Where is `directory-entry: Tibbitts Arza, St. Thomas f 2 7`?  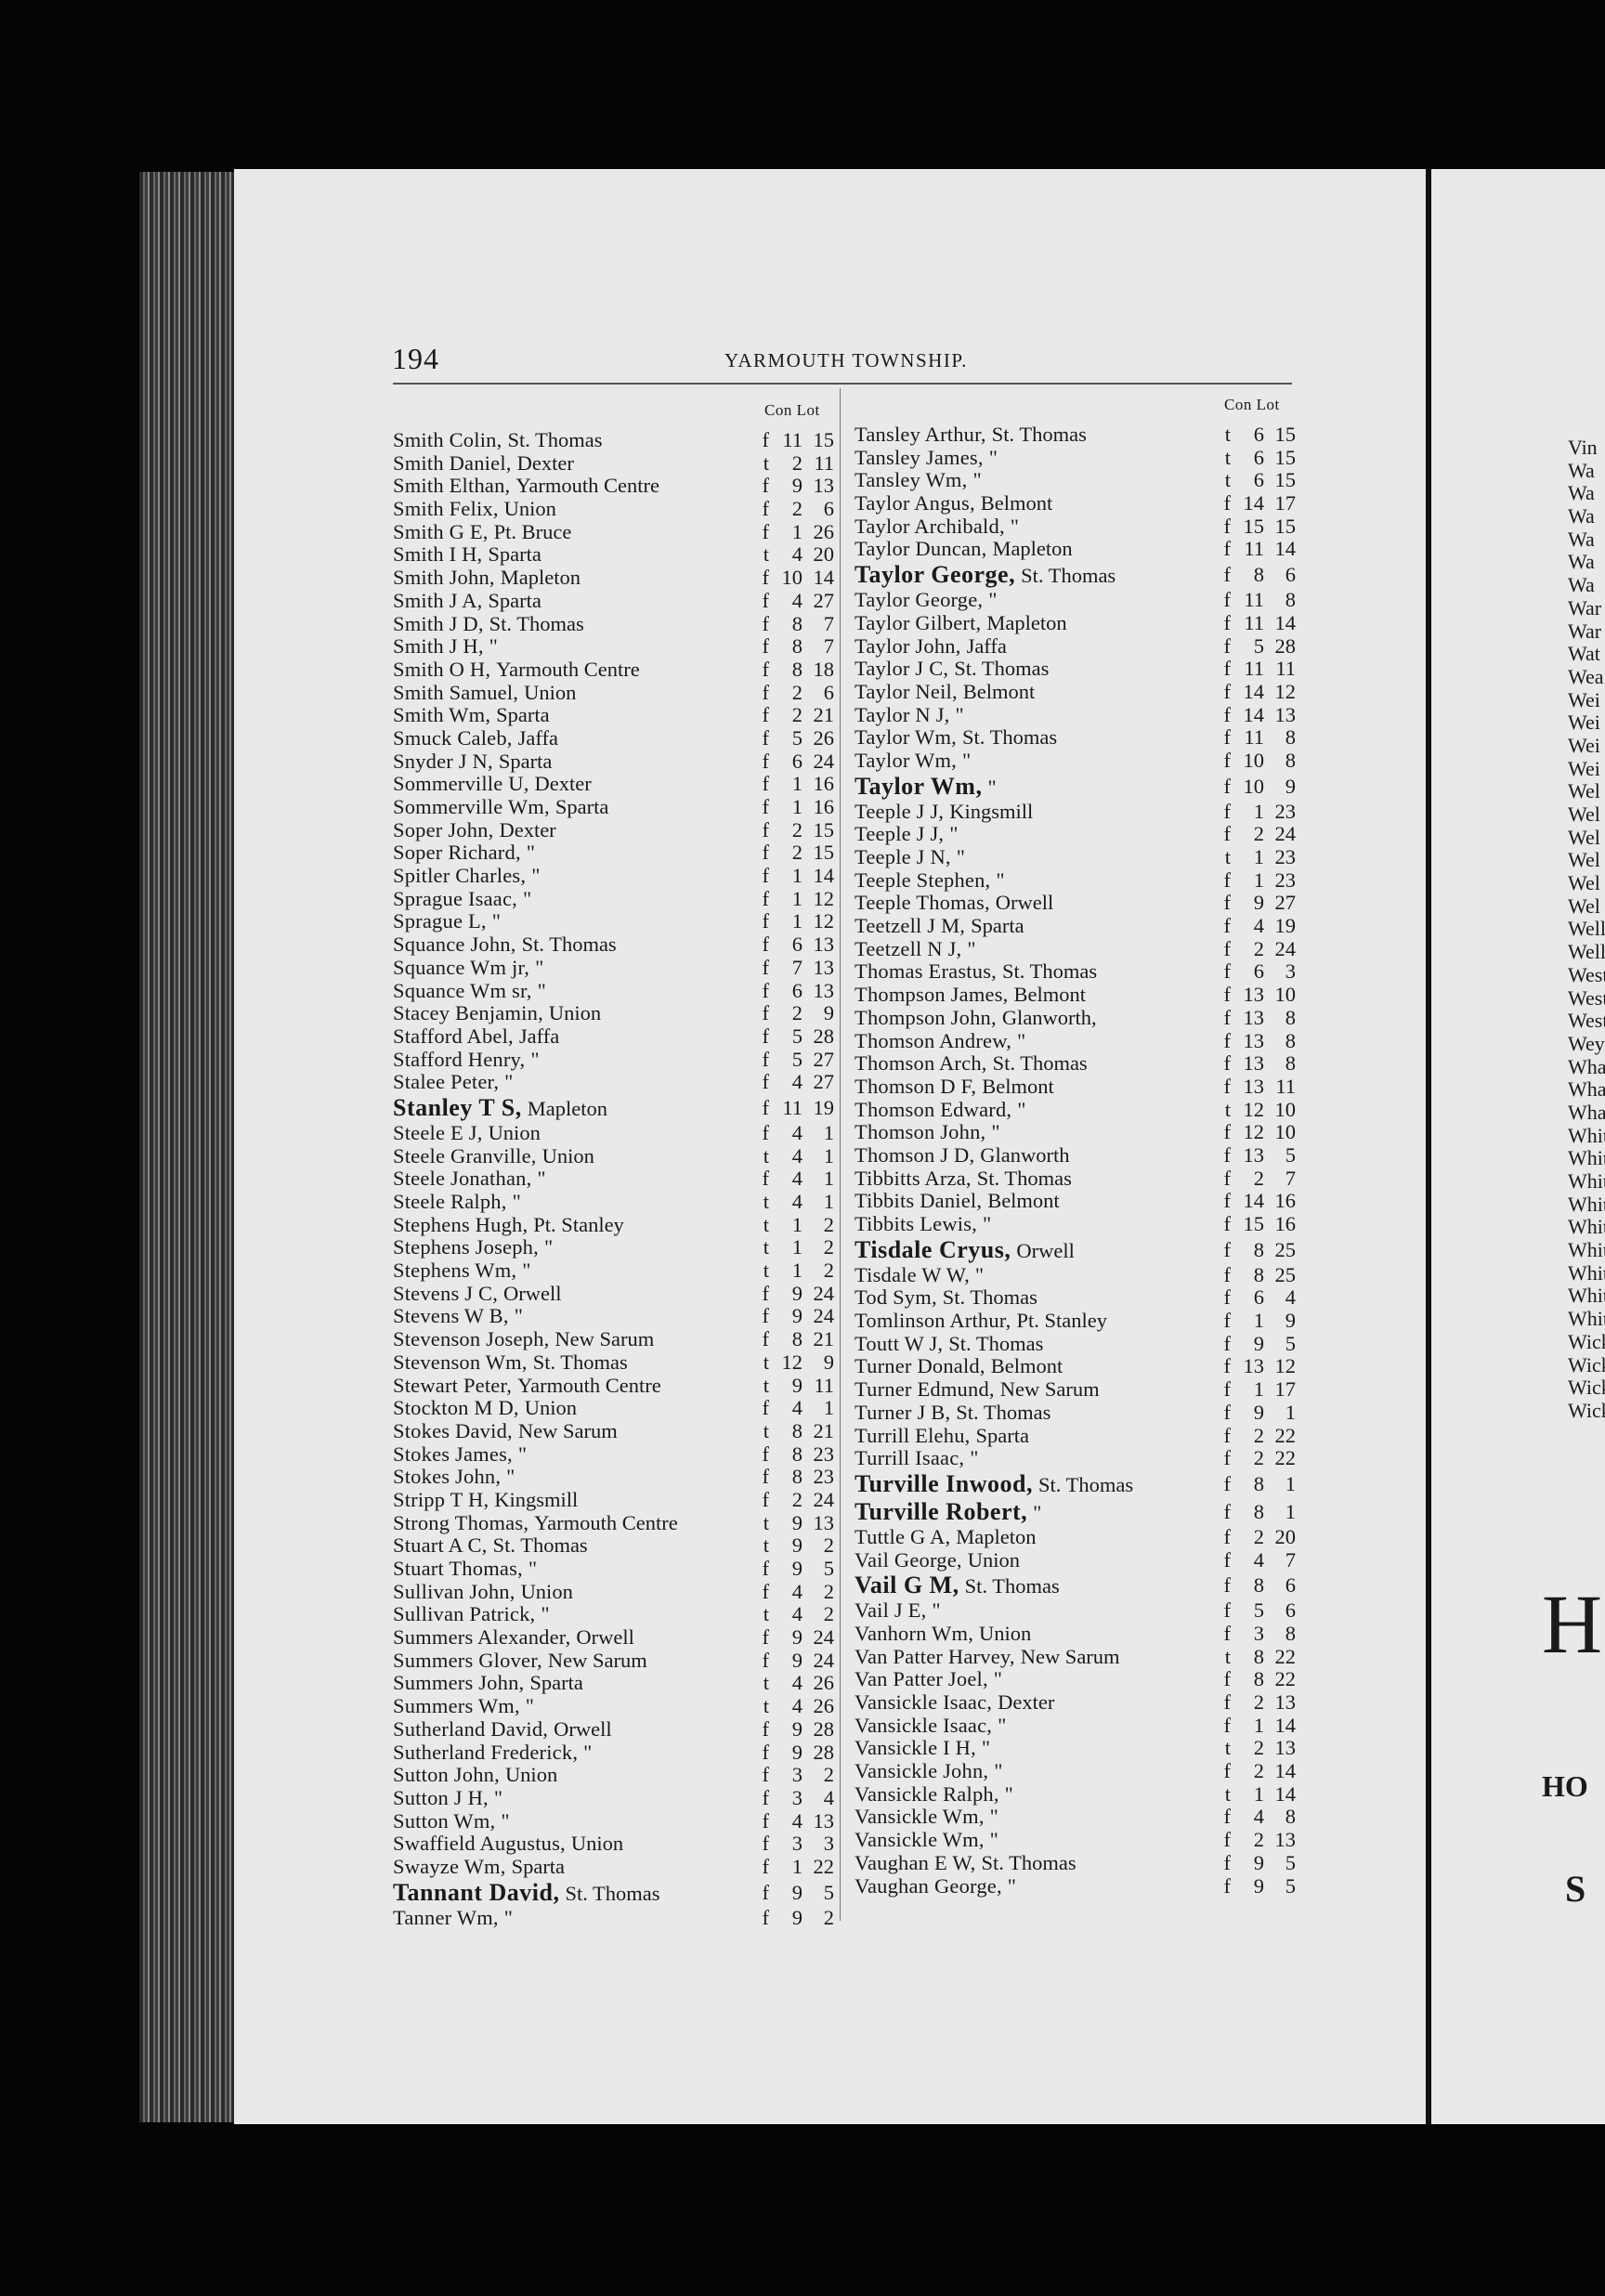
directory-entry: Tibbitts Arza, St. Thomas f 2 7 is located at coordinates (1075, 1178).